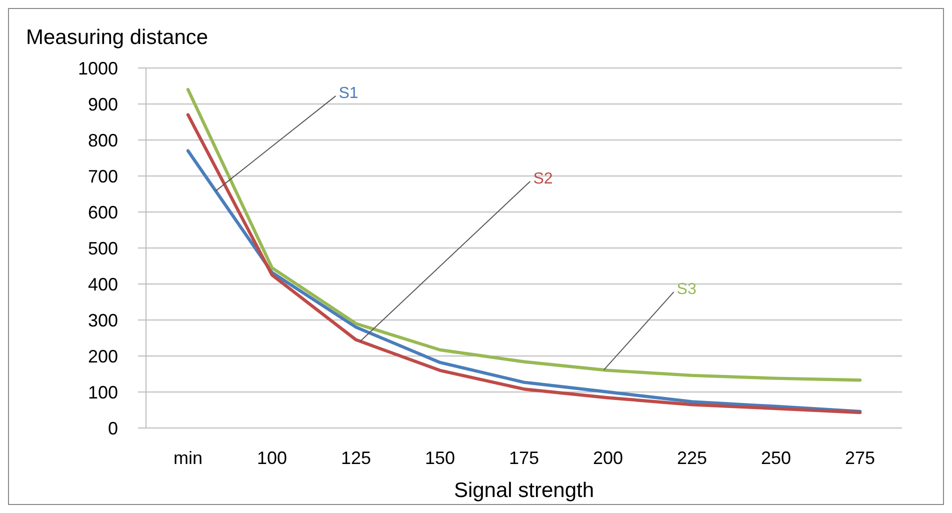 The image size is (952, 513). I want to click on text: S2, so click(543, 179).